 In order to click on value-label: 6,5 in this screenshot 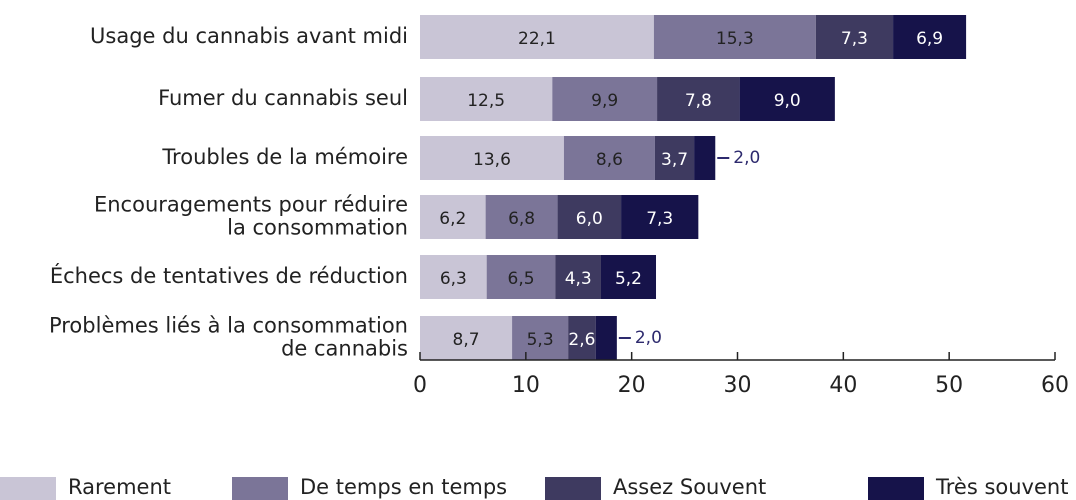, I will do `click(521, 279)`.